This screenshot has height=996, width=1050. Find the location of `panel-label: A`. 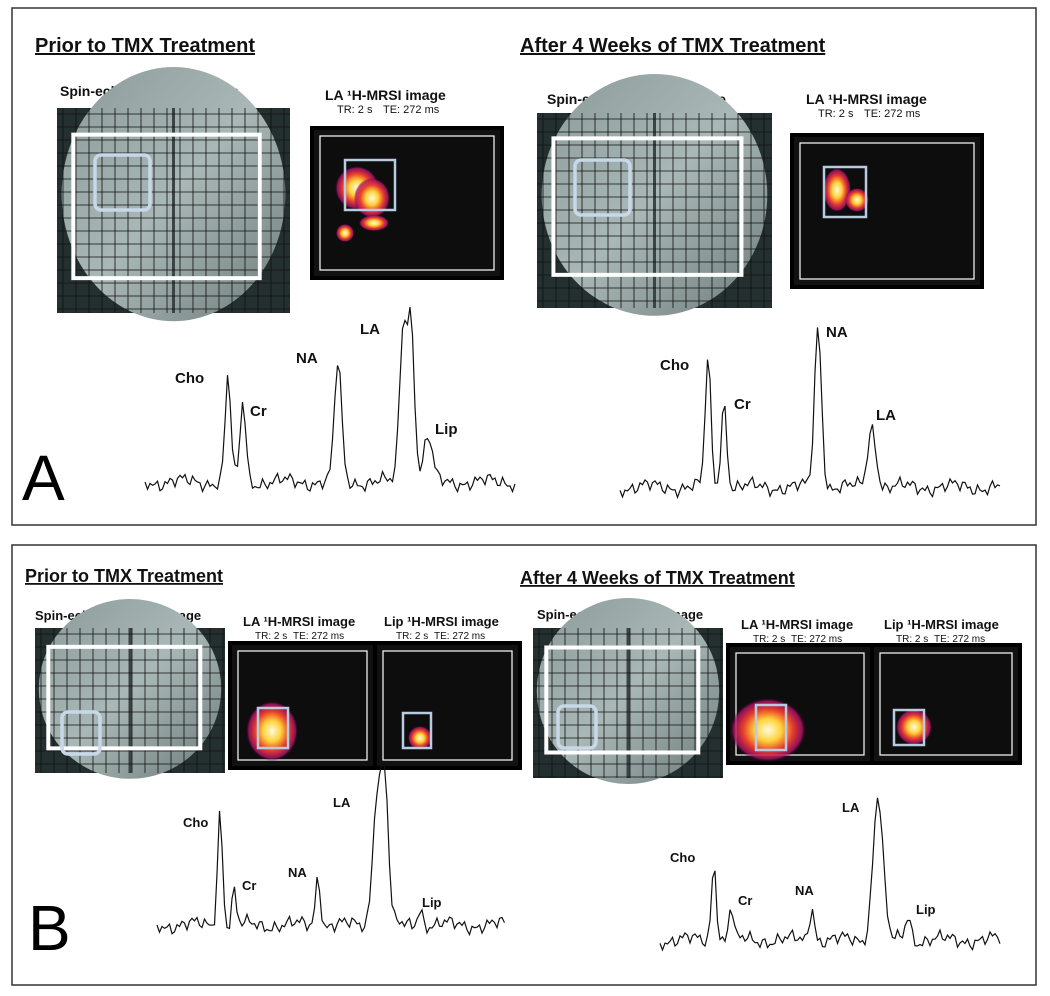

panel-label: A is located at coordinates (43, 478).